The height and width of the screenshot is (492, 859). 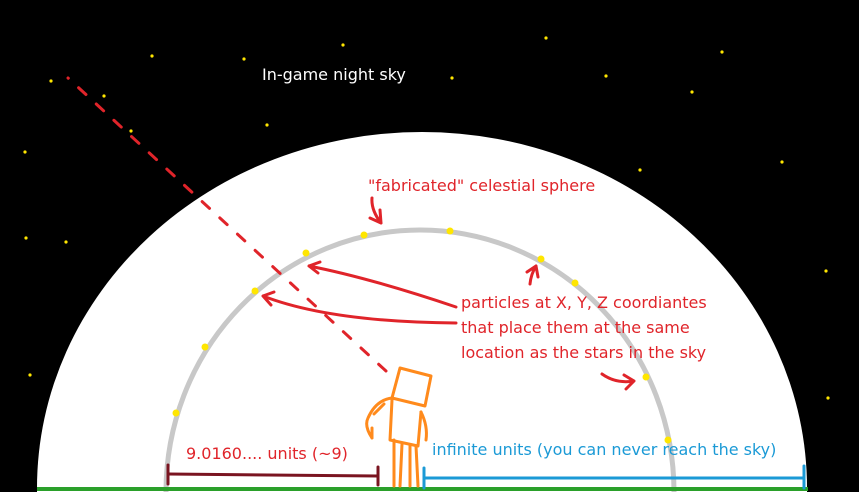 I want to click on finite-distance-label: 9.0160.... units (~9), so click(x=267, y=453).